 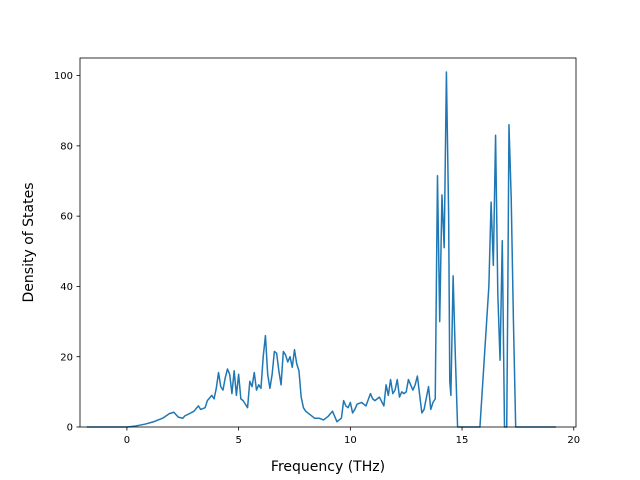 What do you see at coordinates (573, 440) in the screenshot?
I see `x-tick-label: 20` at bounding box center [573, 440].